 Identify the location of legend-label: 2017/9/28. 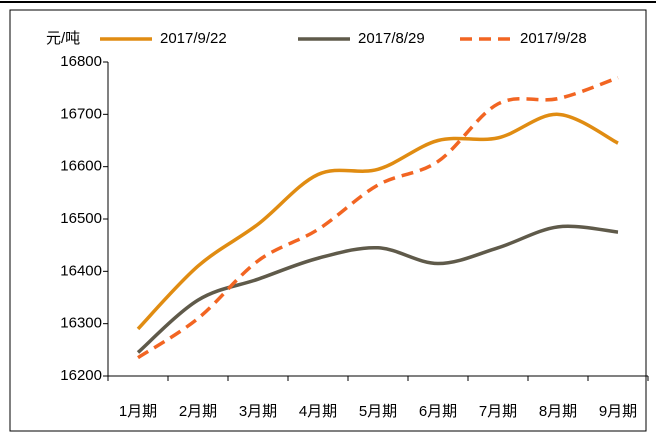
(553, 38).